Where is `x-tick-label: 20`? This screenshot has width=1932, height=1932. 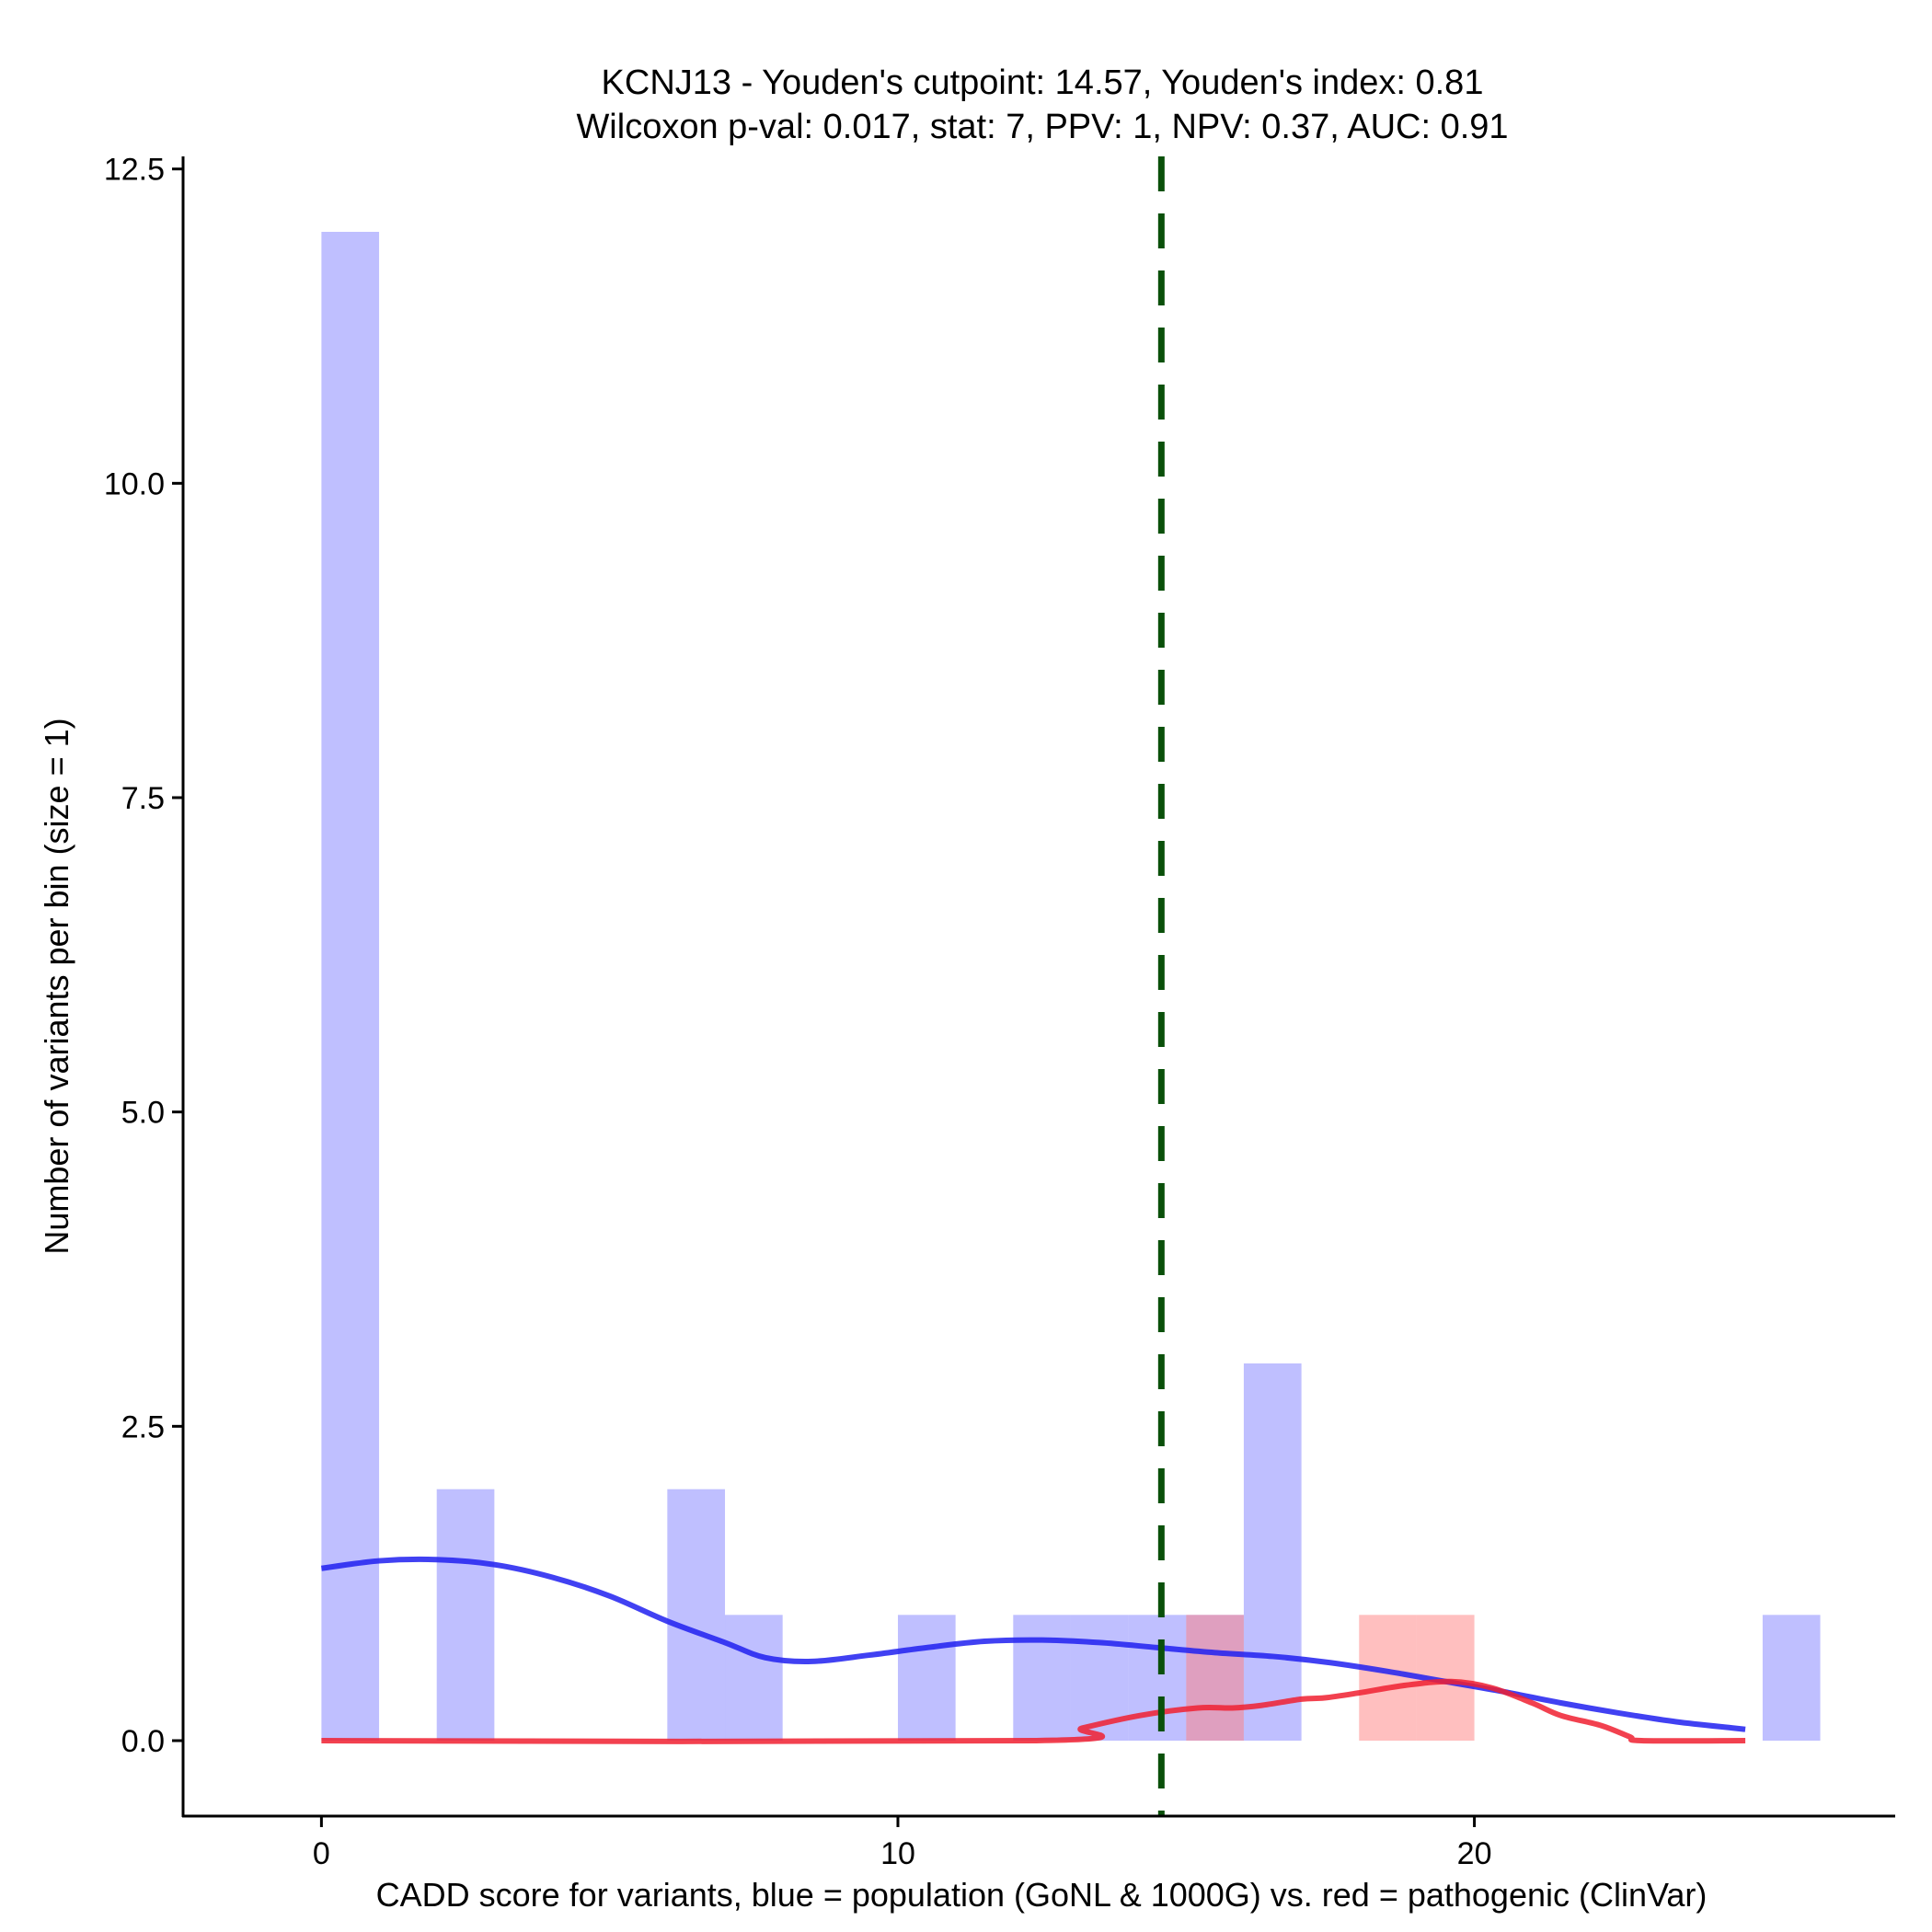 x-tick-label: 20 is located at coordinates (1474, 1853).